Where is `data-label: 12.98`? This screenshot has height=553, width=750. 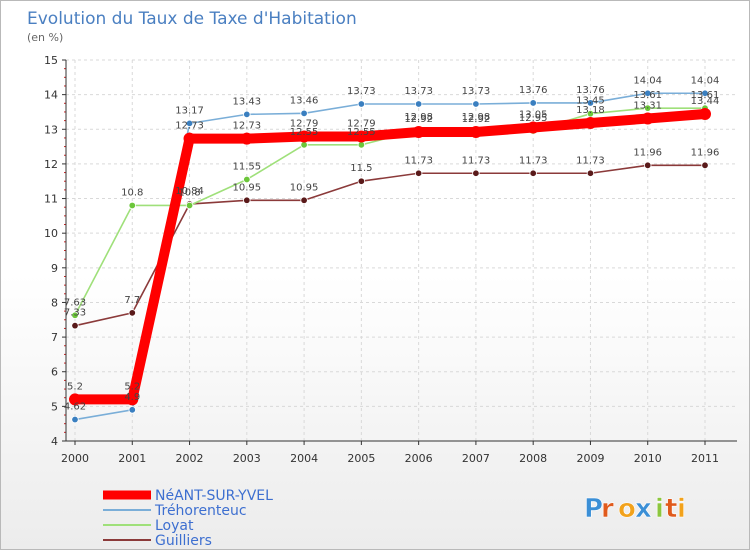
data-label: 12.98 is located at coordinates (418, 117).